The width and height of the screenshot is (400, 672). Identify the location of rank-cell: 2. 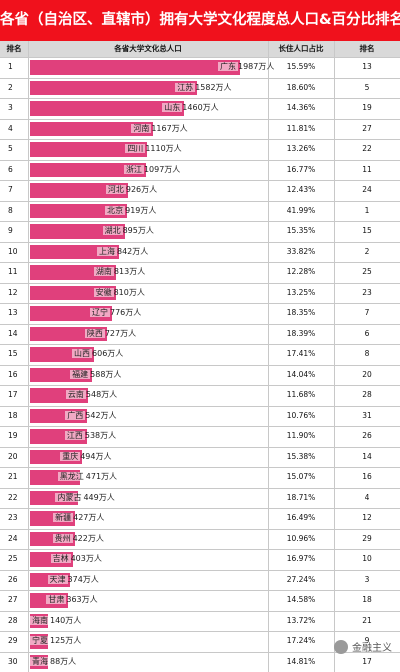
(10, 87).